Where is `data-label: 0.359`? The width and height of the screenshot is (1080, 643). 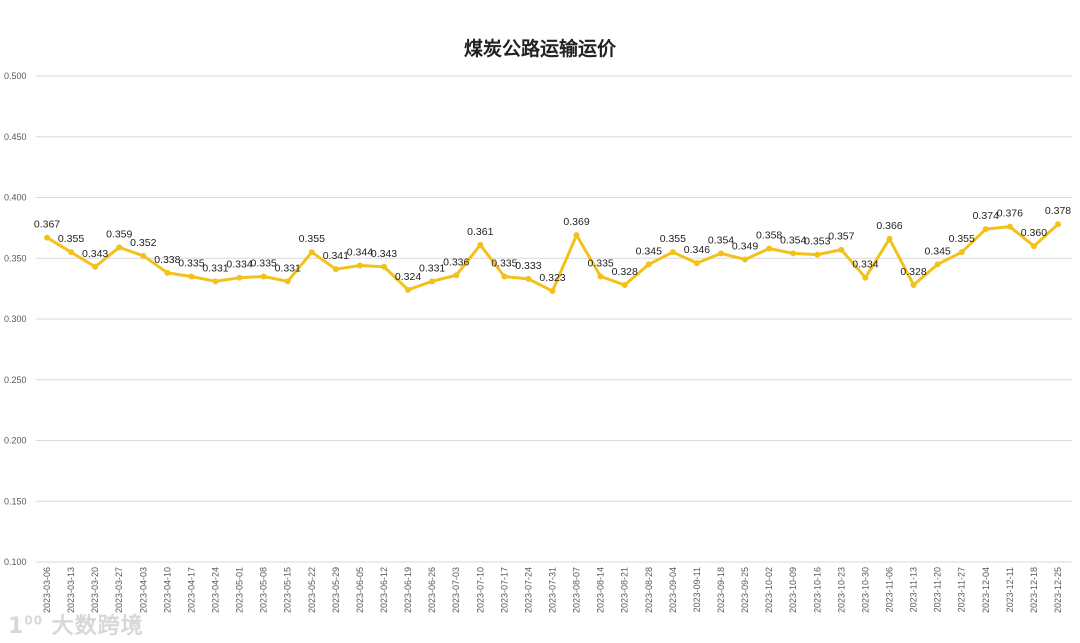 data-label: 0.359 is located at coordinates (119, 234).